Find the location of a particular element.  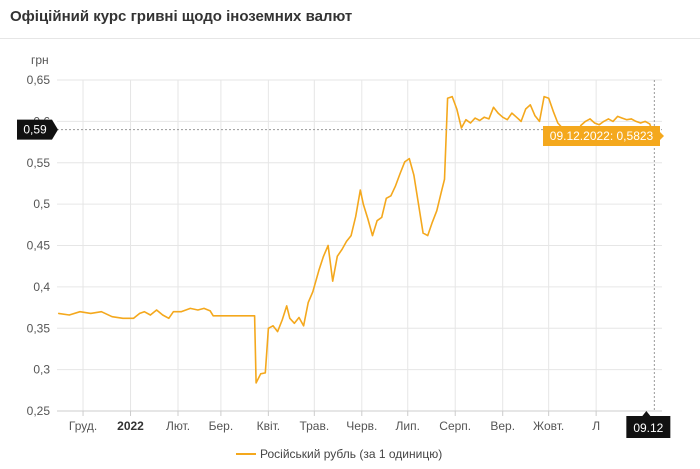

legend: Російський рубль (за 1 одиницю) is located at coordinates (339, 454).